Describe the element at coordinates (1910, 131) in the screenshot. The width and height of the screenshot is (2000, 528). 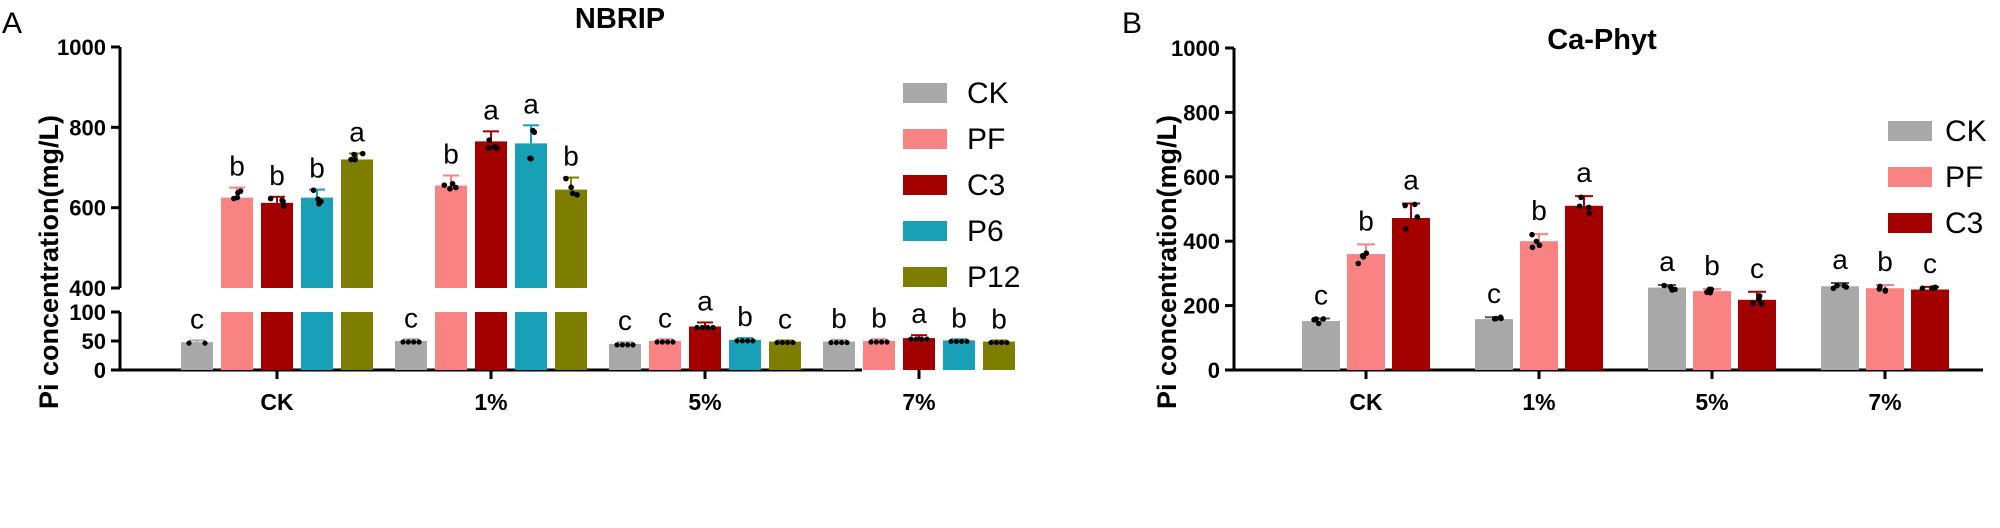
I see `legend-swatch-ck` at that location.